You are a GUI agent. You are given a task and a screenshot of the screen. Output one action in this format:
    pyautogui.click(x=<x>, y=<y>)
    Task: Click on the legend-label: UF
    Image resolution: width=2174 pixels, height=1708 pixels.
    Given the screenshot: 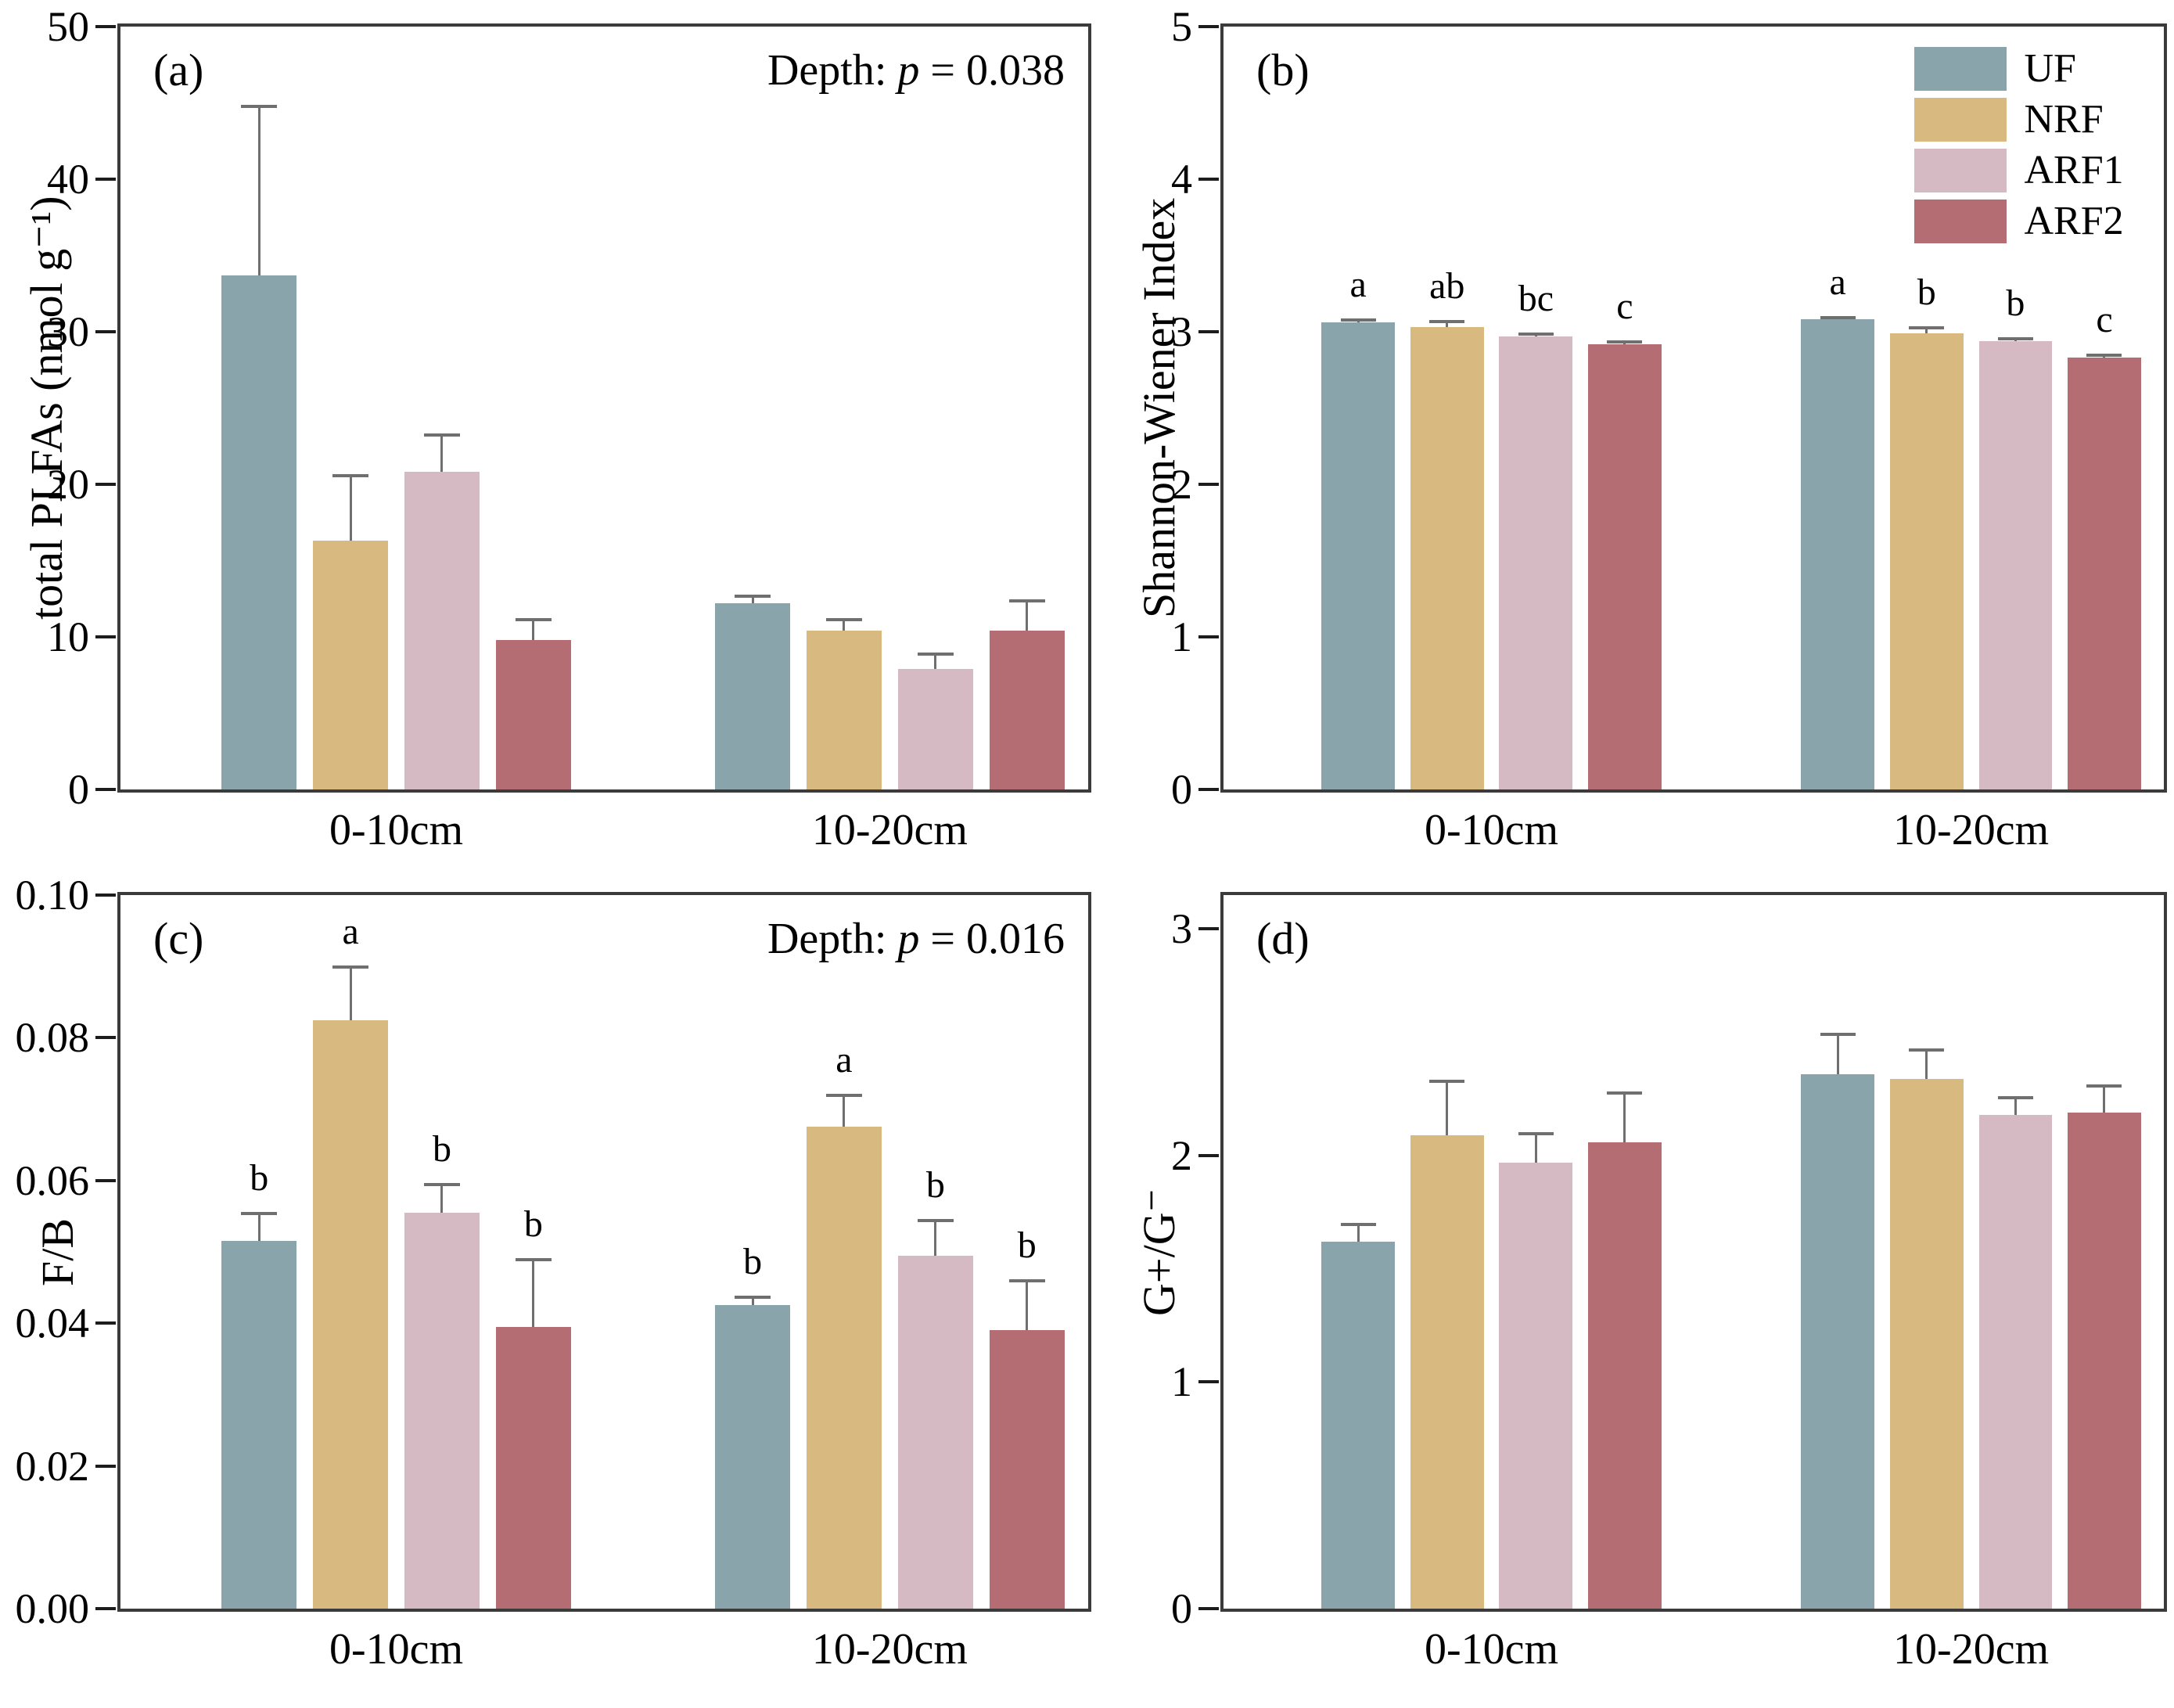 What is the action you would take?
    pyautogui.click(x=2050, y=69)
    